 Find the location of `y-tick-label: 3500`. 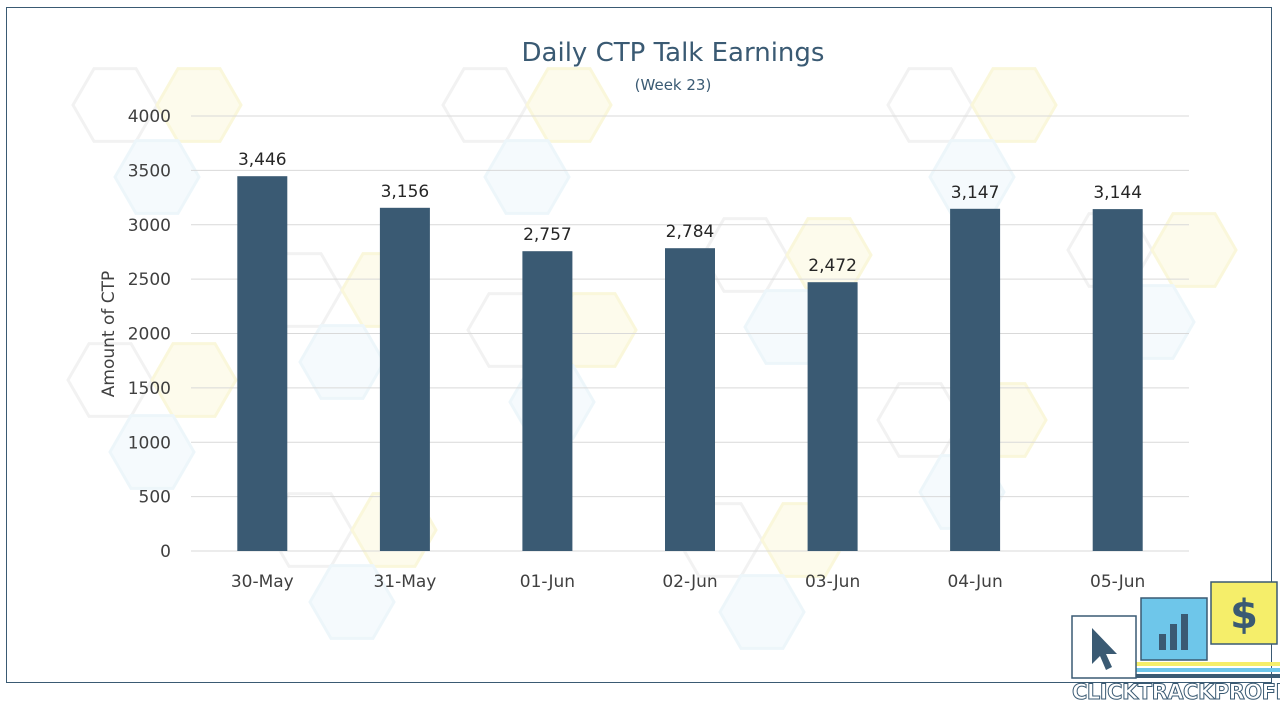

y-tick-label: 3500 is located at coordinates (149, 171).